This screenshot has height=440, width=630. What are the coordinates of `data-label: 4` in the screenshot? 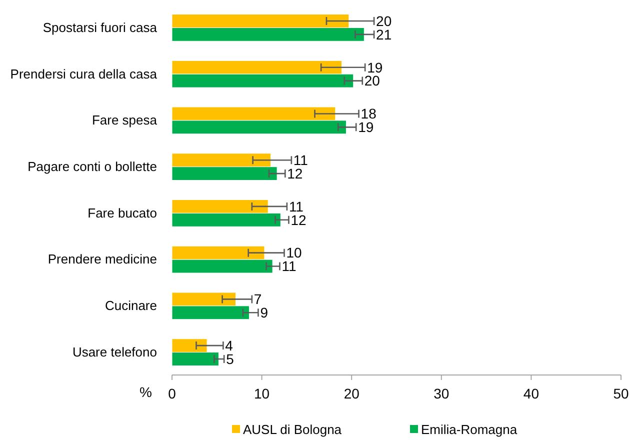 It's located at (229, 345).